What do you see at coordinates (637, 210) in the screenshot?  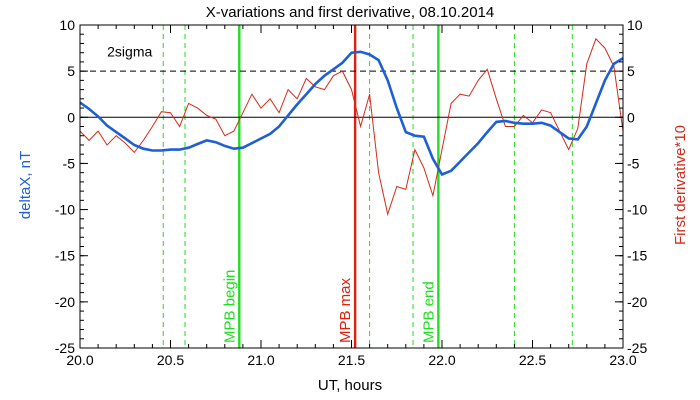 I see `y-tick-label-right: -10` at bounding box center [637, 210].